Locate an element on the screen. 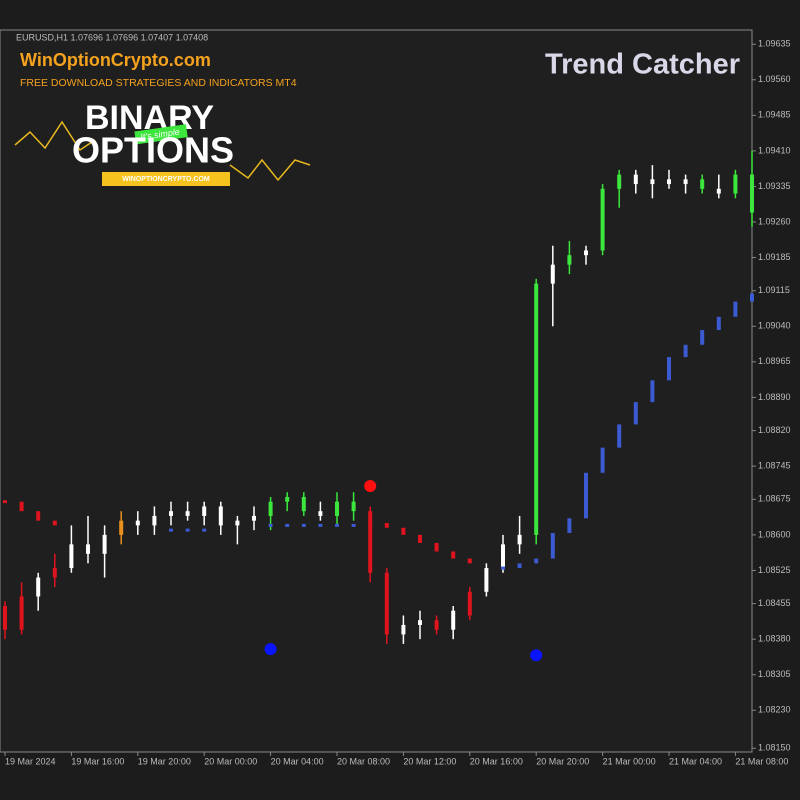  x-tick-label: 21 Mar 00:00 is located at coordinates (629, 761).